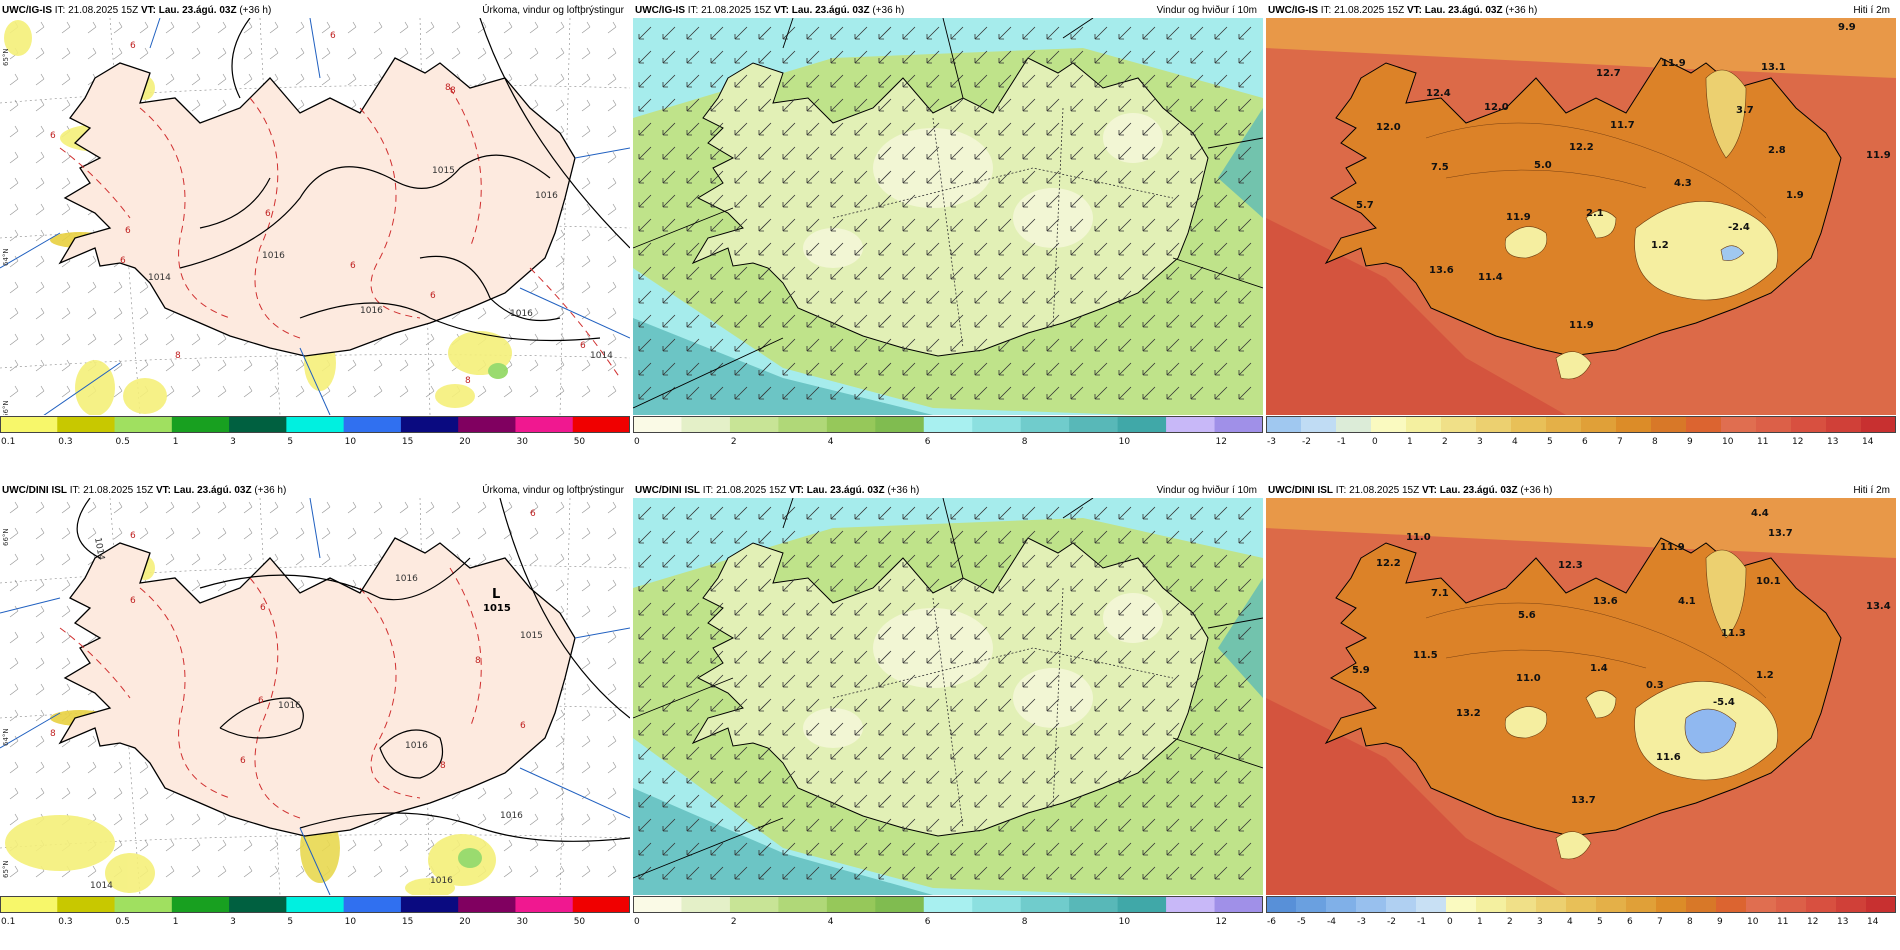  What do you see at coordinates (315, 216) in the screenshot?
I see `region-boundaries` at bounding box center [315, 216].